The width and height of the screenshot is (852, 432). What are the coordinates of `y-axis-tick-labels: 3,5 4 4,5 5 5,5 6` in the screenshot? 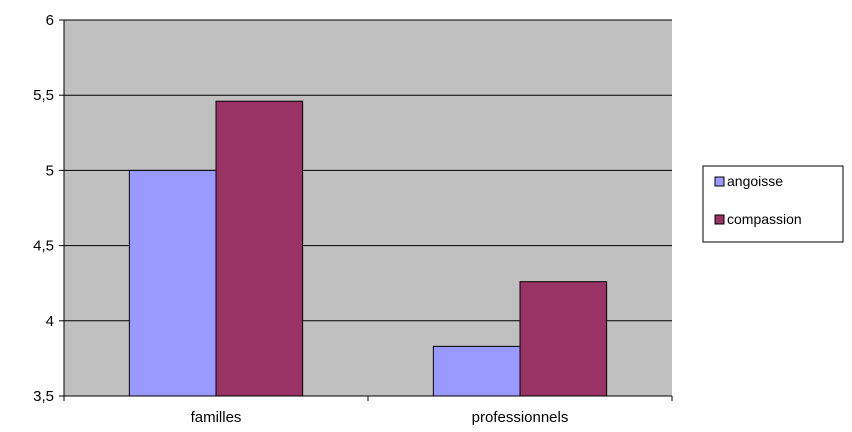 It's located at (43, 208).